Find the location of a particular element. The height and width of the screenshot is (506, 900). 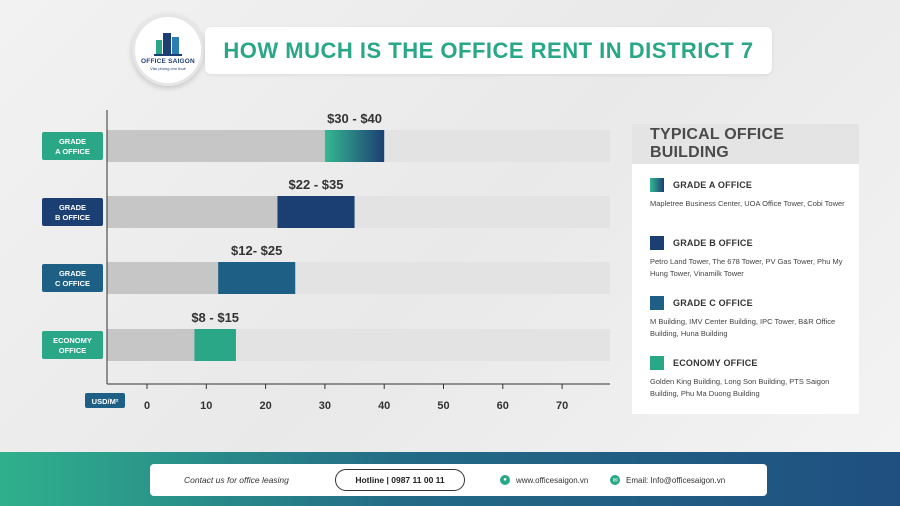

x-tick-label: 0 is located at coordinates (147, 406).